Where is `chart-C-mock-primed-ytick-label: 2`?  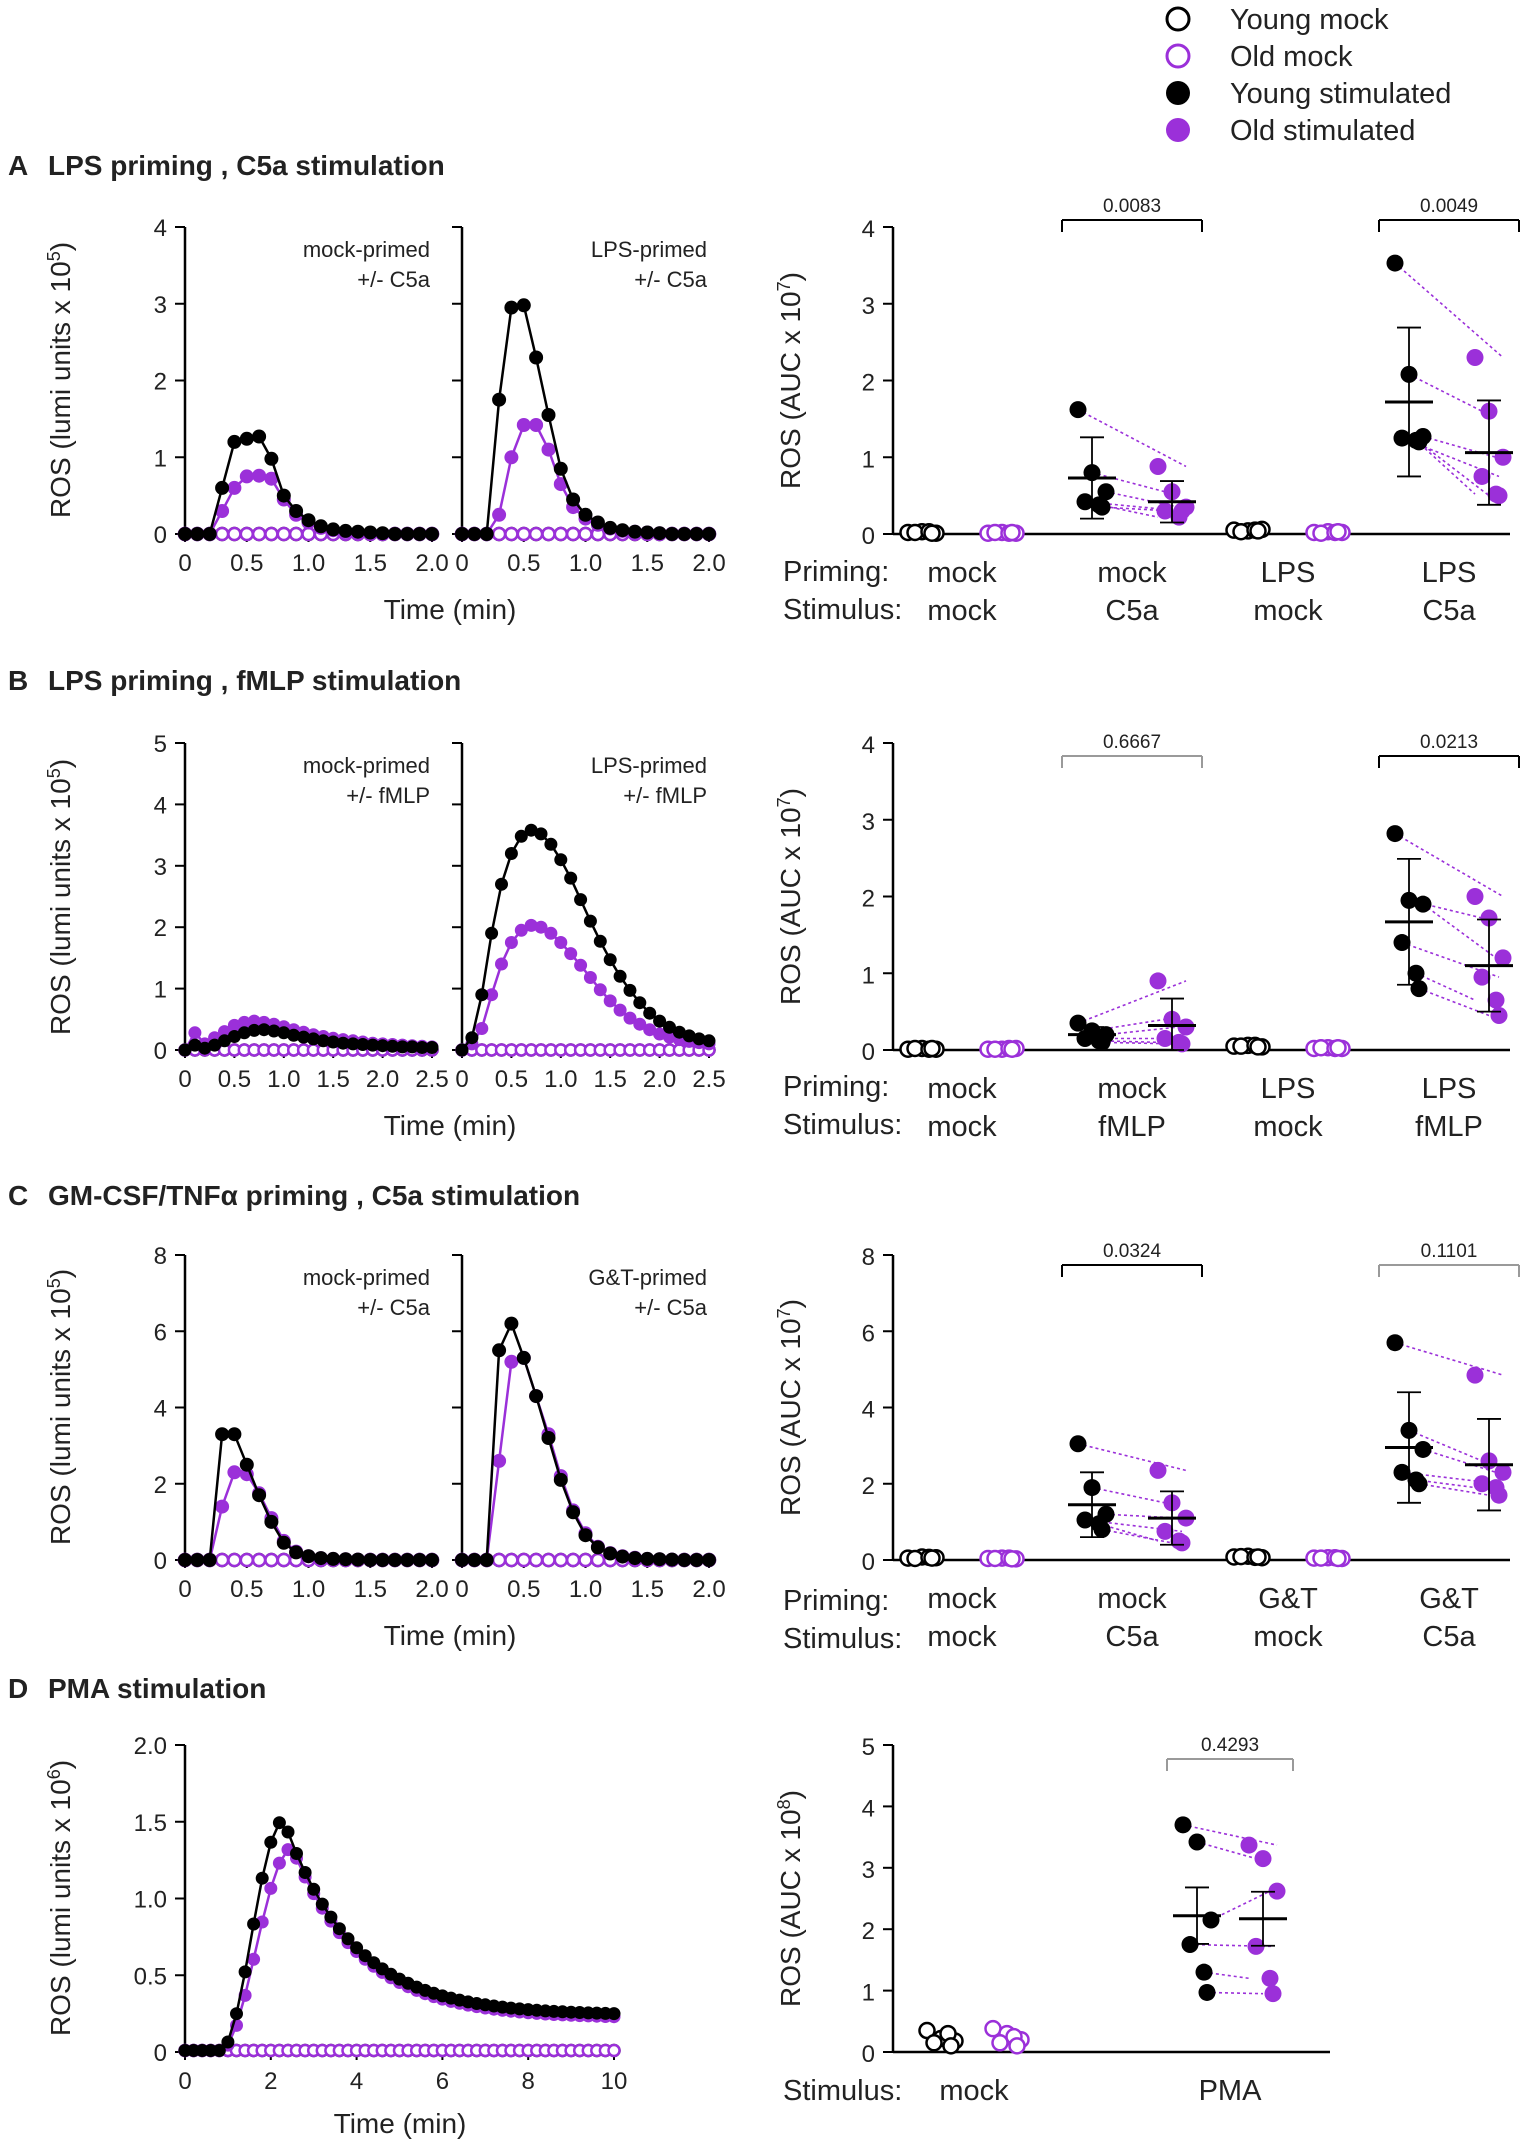
chart-C-mock-primed-ytick-label: 2 is located at coordinates (160, 1485).